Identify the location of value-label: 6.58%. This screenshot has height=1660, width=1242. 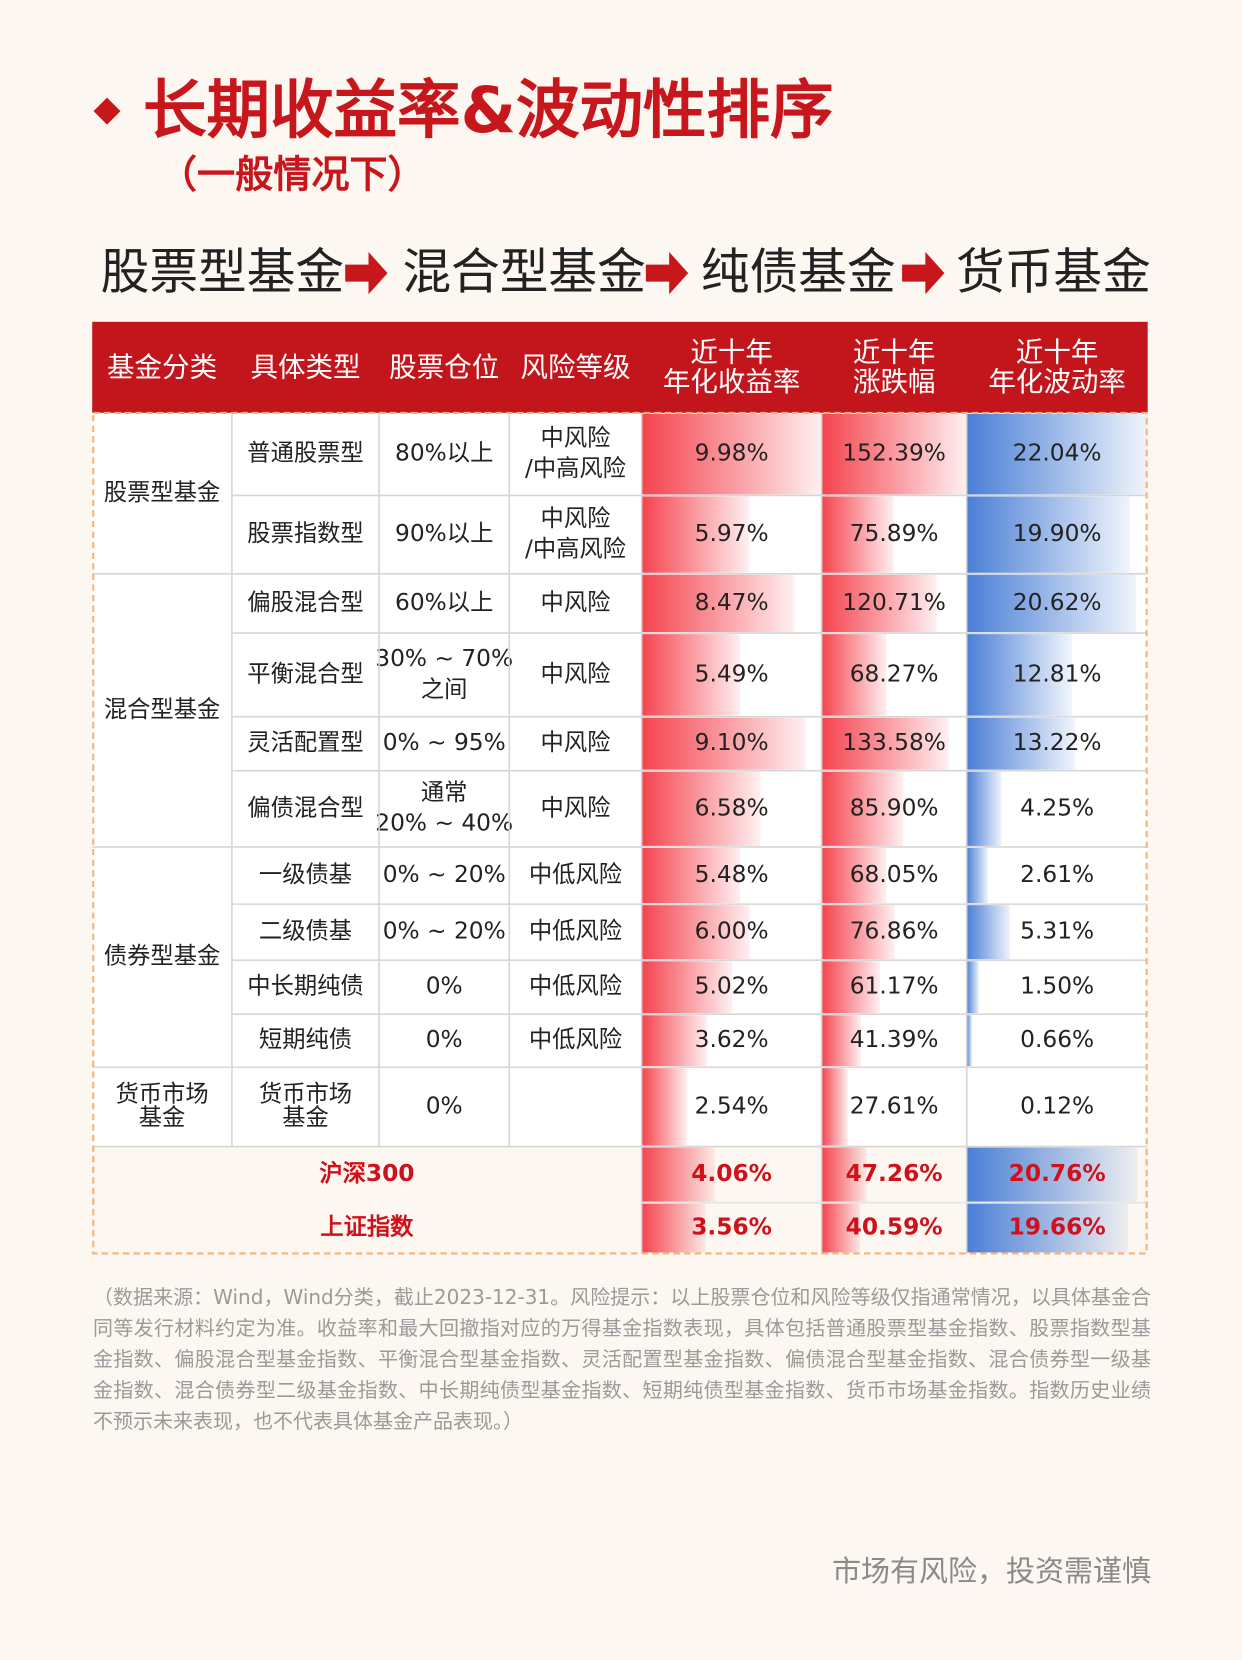
(732, 807).